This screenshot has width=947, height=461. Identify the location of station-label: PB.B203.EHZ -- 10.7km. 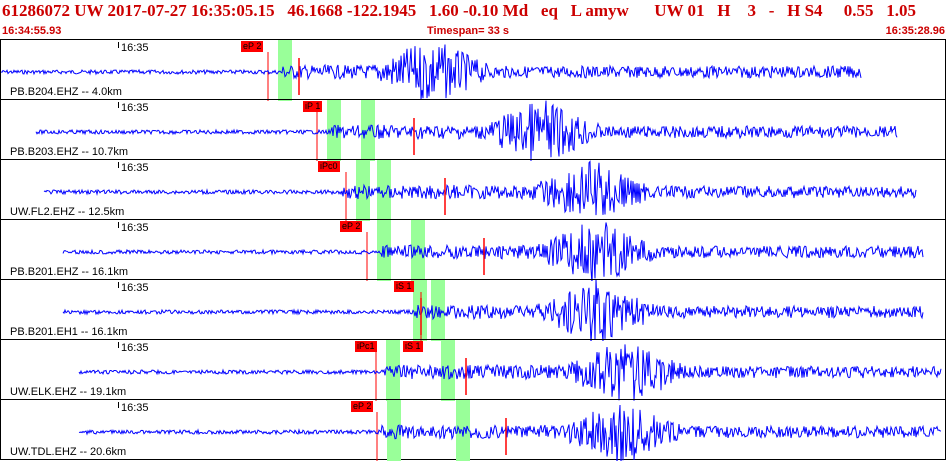
(69, 152).